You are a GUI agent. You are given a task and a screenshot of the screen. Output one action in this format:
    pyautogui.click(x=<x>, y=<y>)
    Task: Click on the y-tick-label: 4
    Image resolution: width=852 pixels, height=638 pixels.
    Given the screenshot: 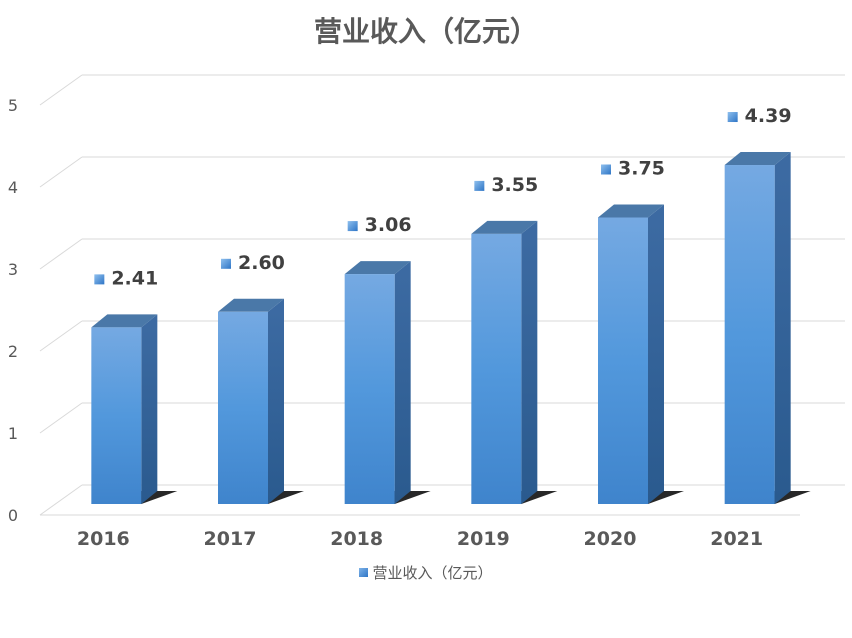 What is the action you would take?
    pyautogui.click(x=13, y=187)
    